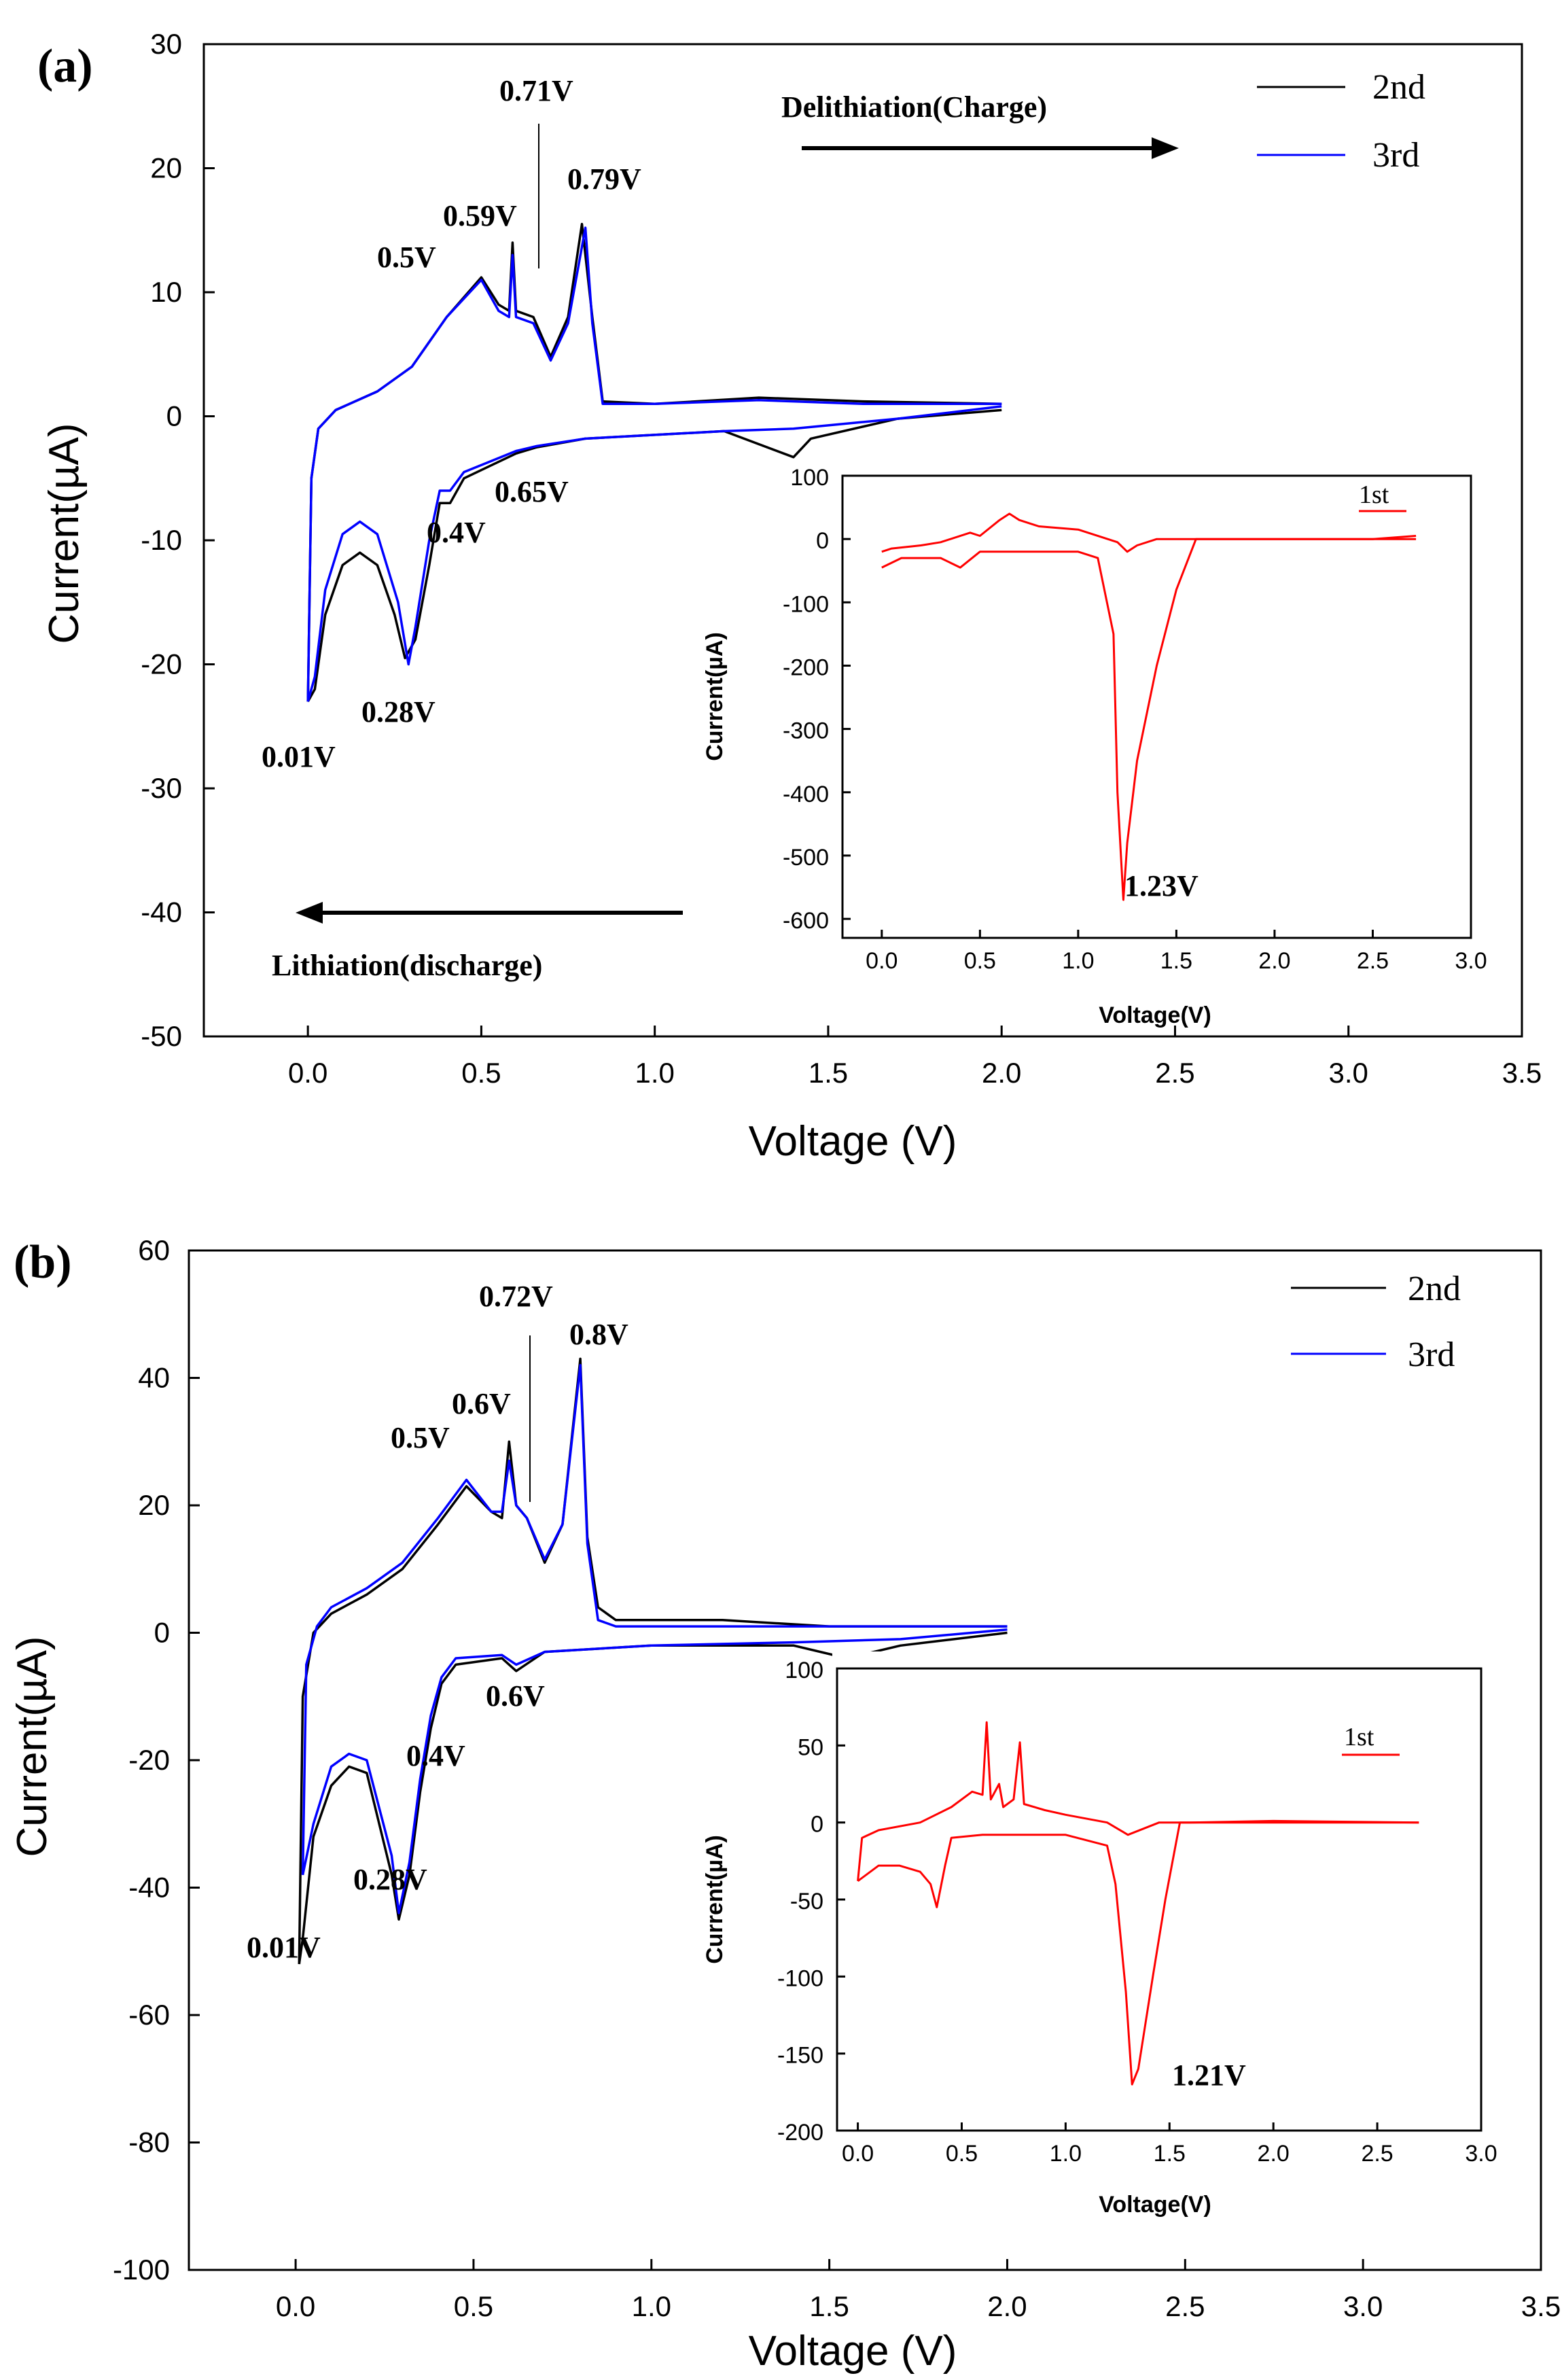 Image resolution: width=1562 pixels, height=2380 pixels. What do you see at coordinates (882, 961) in the screenshot?
I see `panel-a-inset-x-tick-label: 0.0` at bounding box center [882, 961].